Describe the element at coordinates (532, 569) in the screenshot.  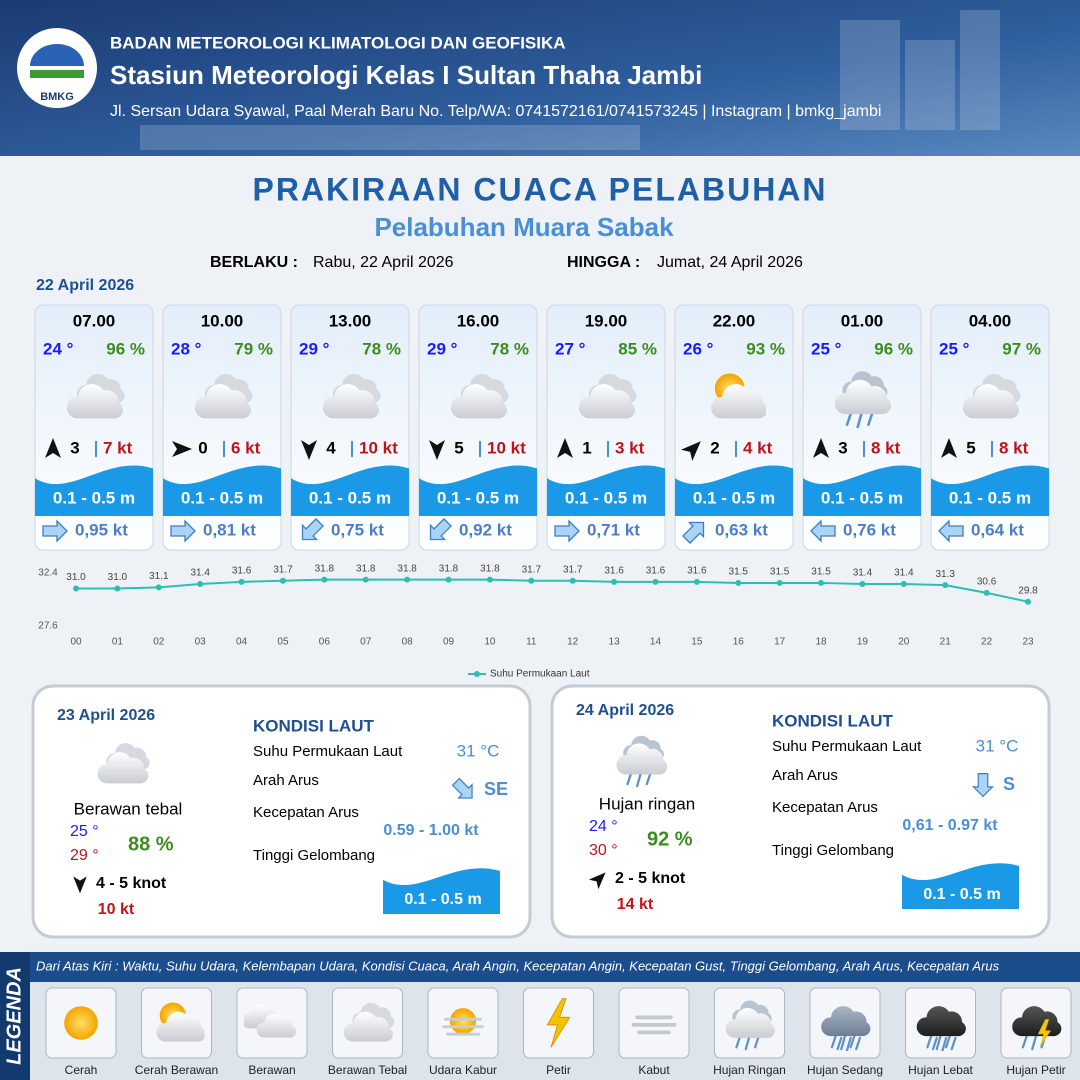
I see `sst-value-label: 31.7` at that location.